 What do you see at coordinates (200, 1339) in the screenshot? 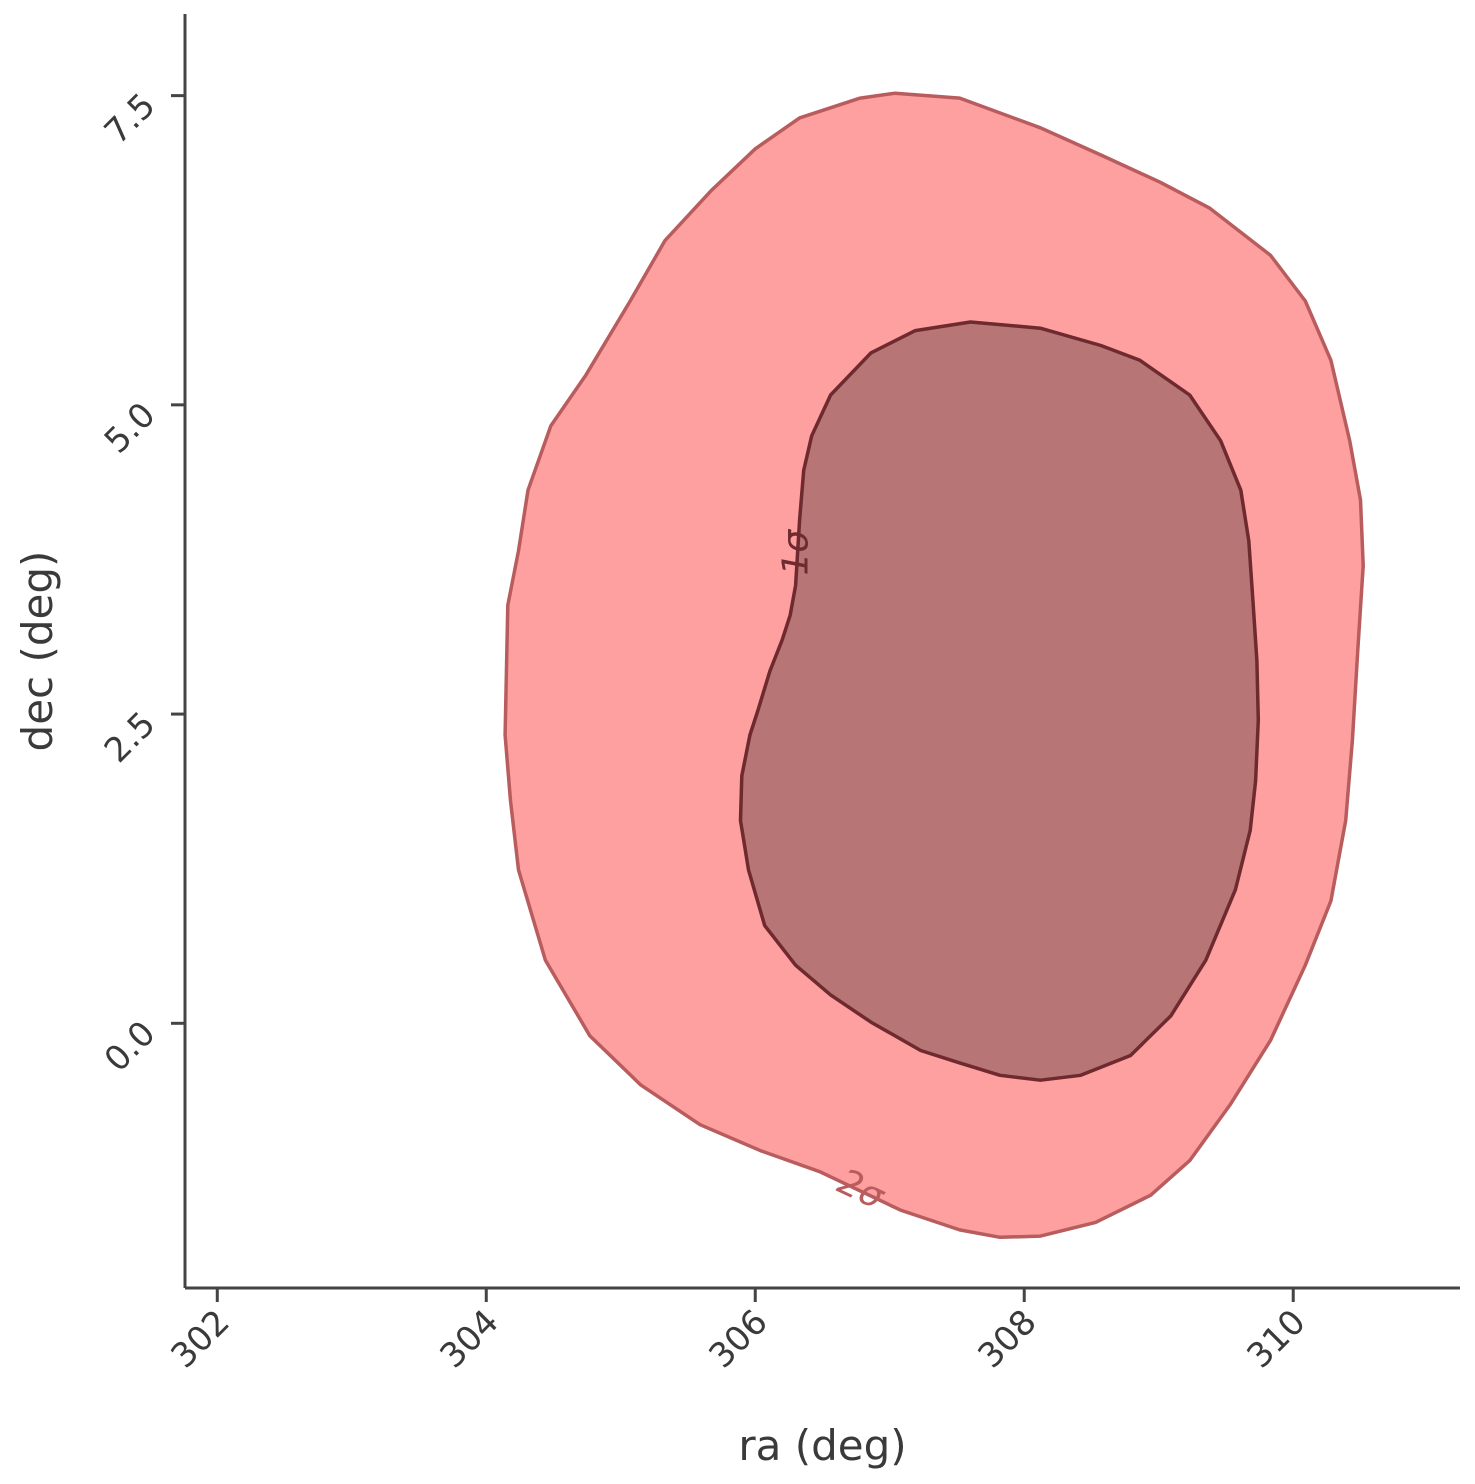
I see `x-tick-label: 302` at bounding box center [200, 1339].